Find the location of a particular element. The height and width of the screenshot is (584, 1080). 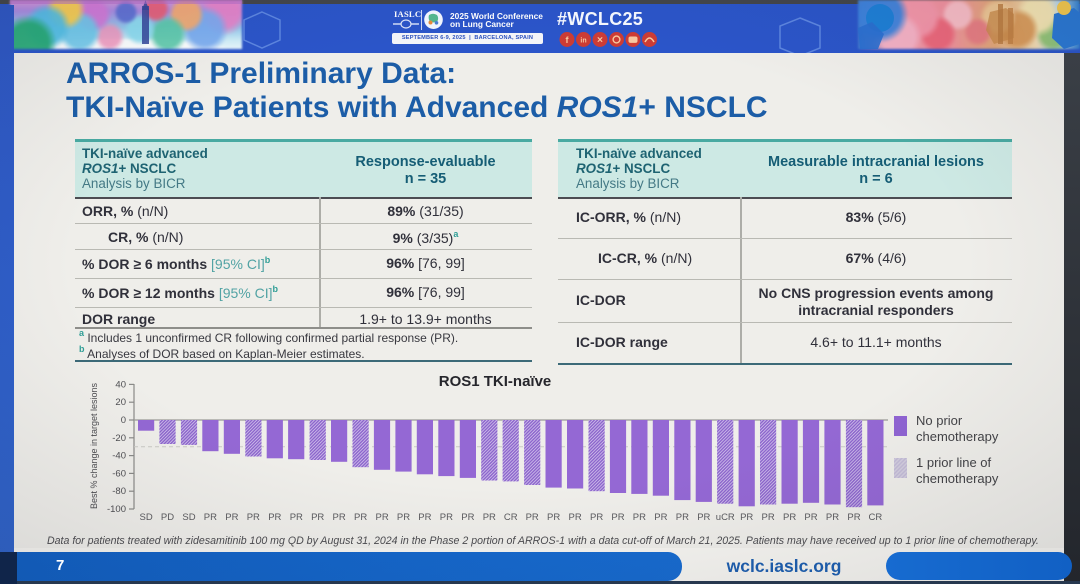

svg-text: -100 is located at coordinates (116, 509).